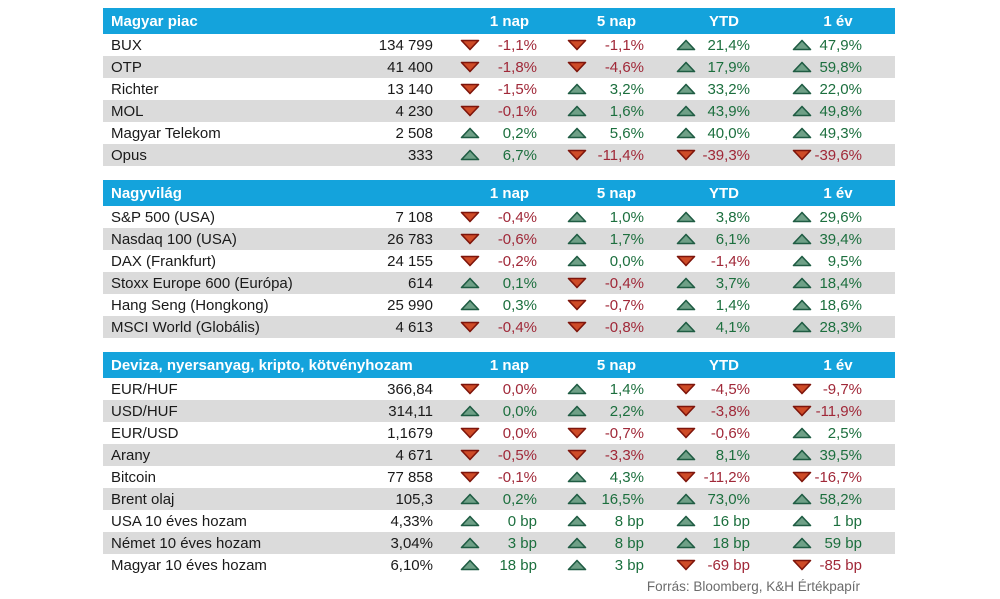 The width and height of the screenshot is (1000, 599). What do you see at coordinates (499, 261) in the screenshot?
I see `table-row: DAX (Frankfurt) 24 155 -0,2% 0,0% -1,4% 9,5%` at bounding box center [499, 261].